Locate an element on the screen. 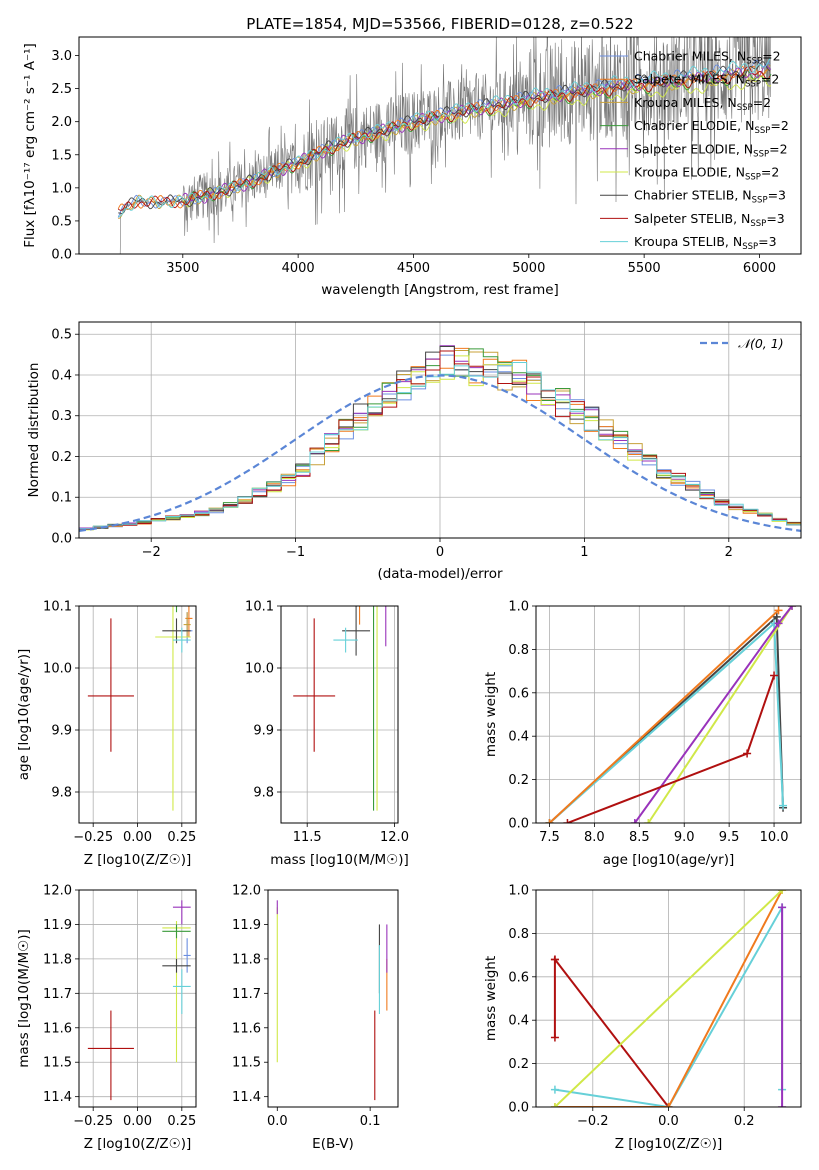 The image size is (819, 1170). ytick-label: 10.1 is located at coordinates (259, 607).